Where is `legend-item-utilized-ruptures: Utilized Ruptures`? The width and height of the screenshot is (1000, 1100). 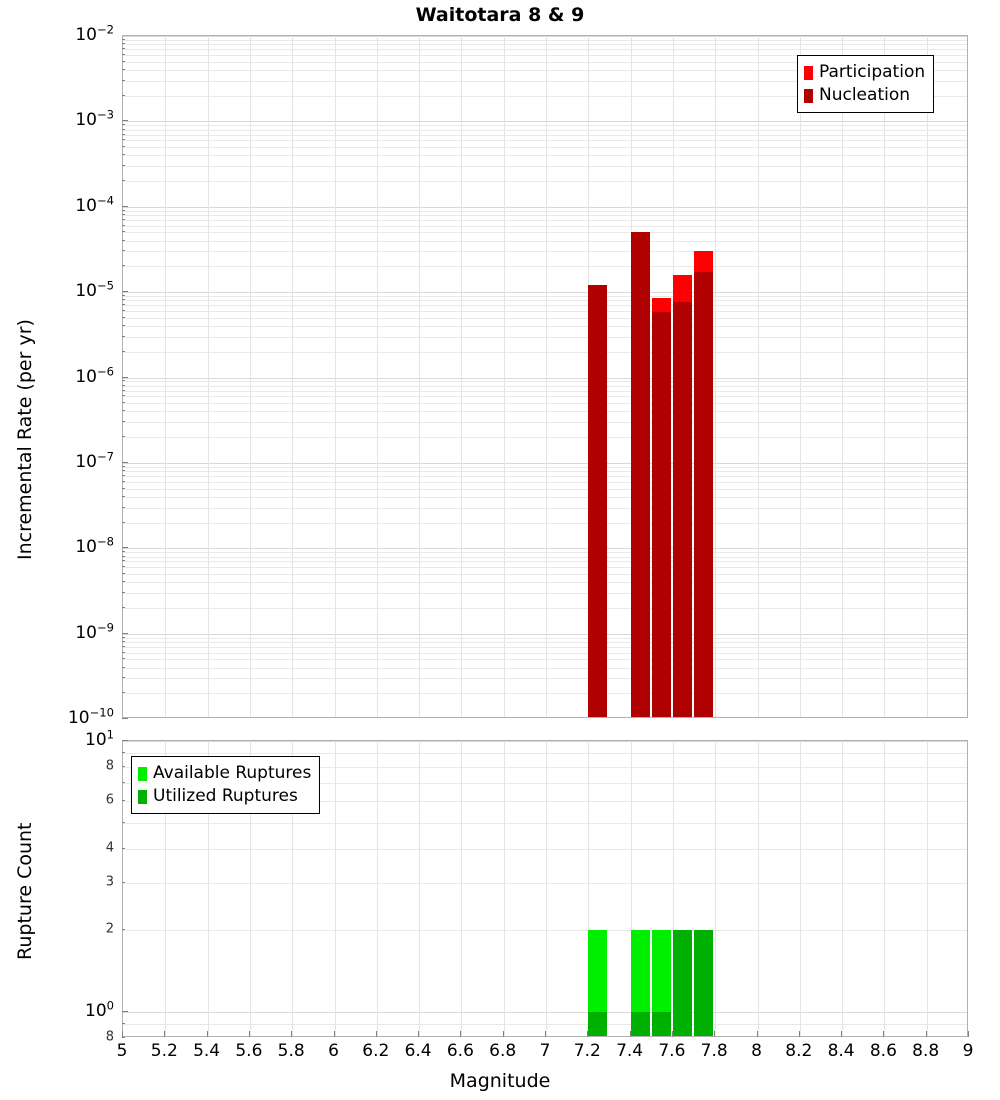
legend-item-utilized-ruptures: Utilized Ruptures is located at coordinates (224, 796).